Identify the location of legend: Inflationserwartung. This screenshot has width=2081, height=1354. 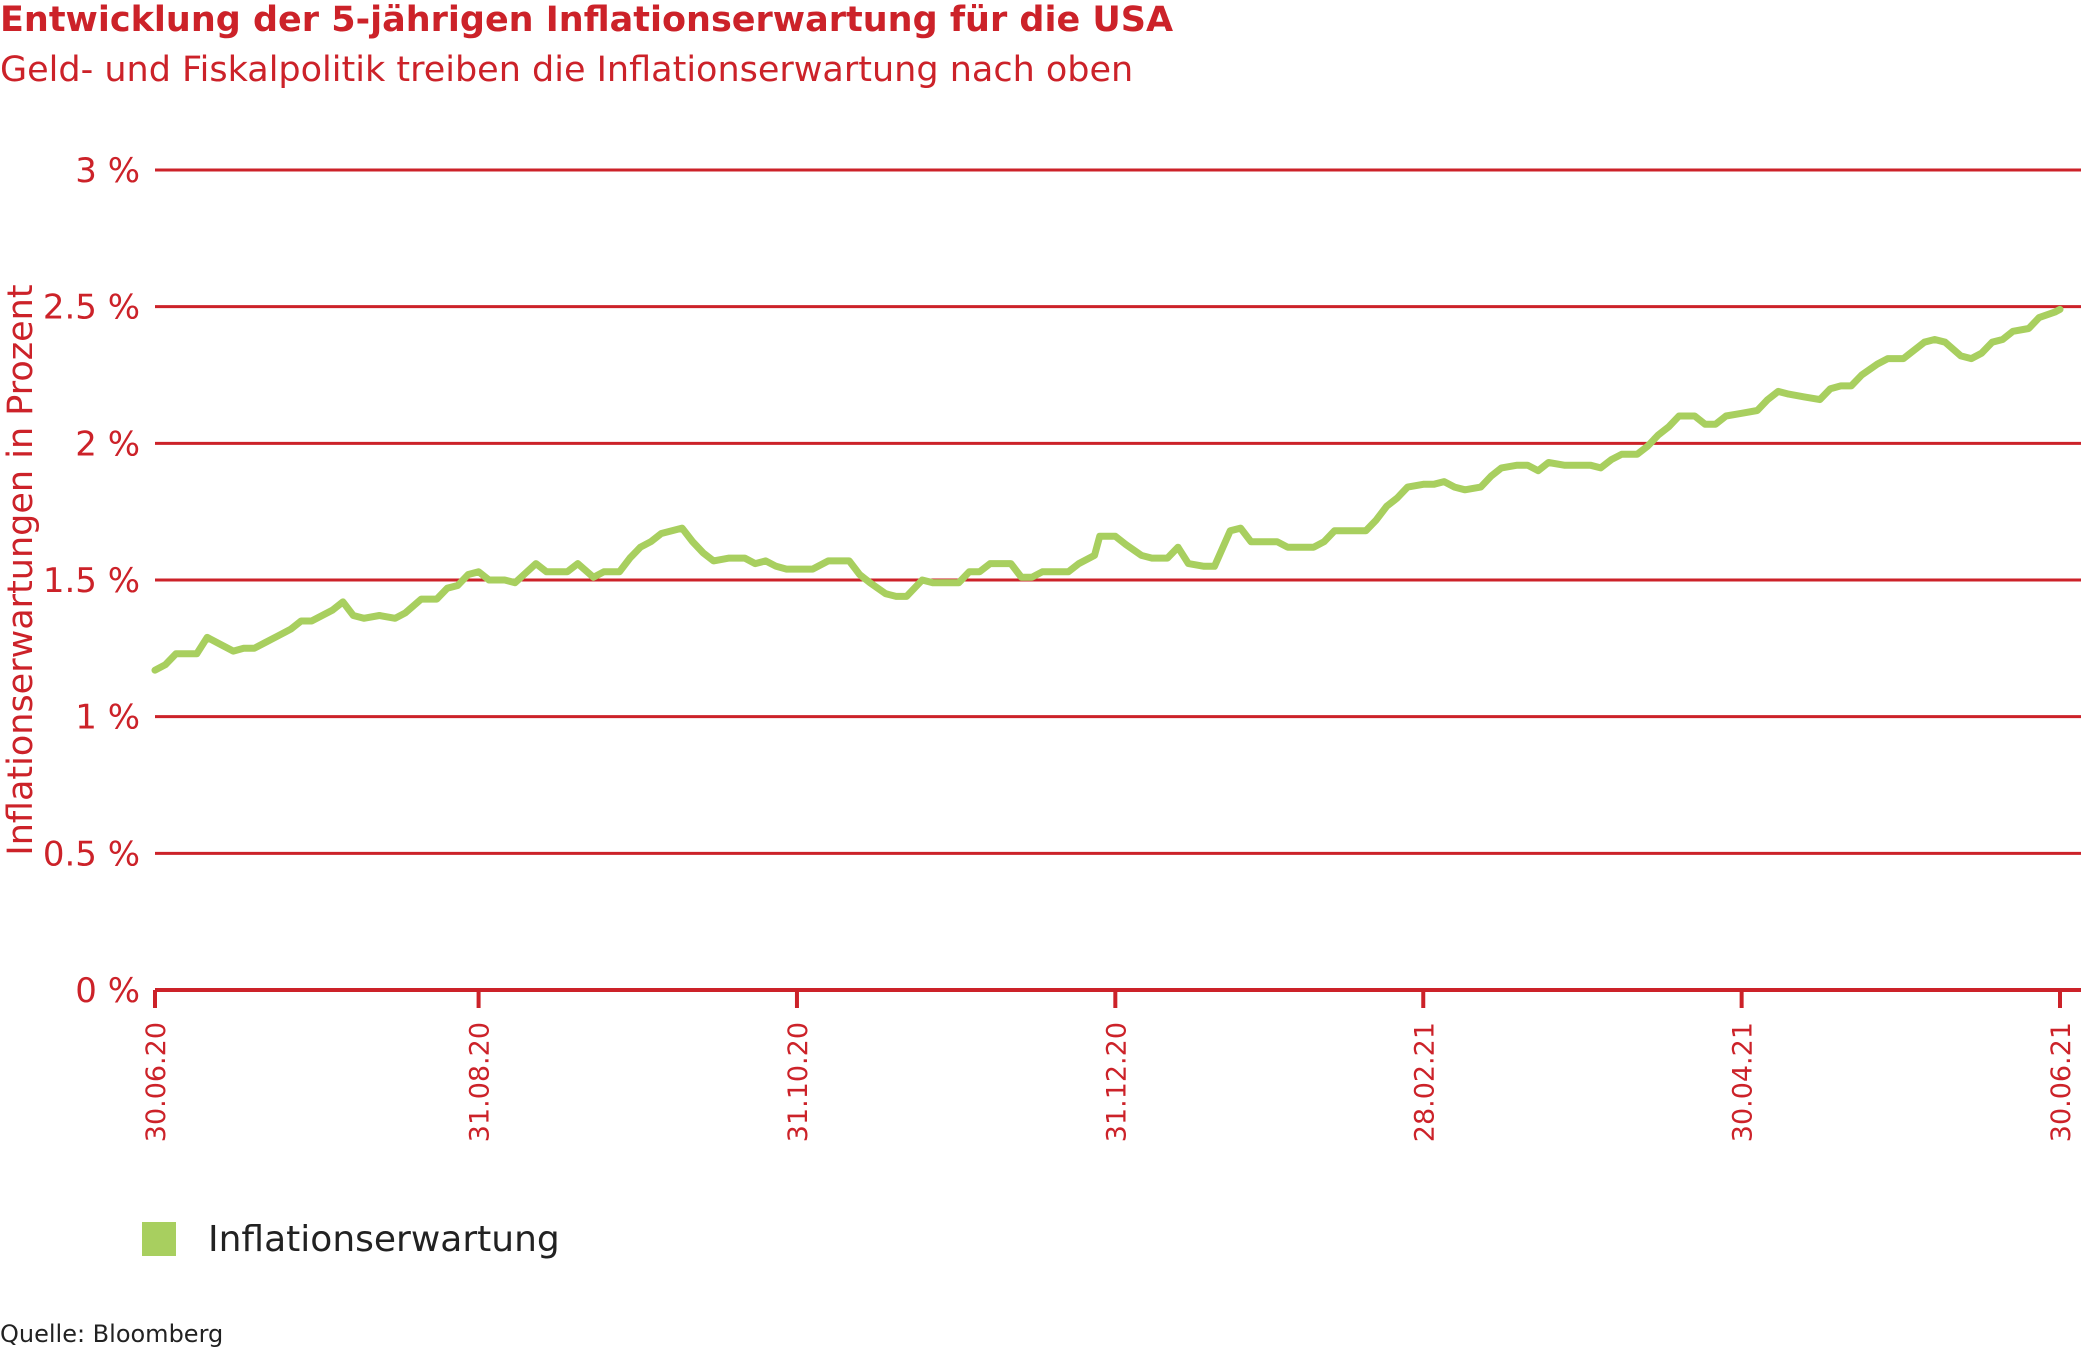
(351, 1239).